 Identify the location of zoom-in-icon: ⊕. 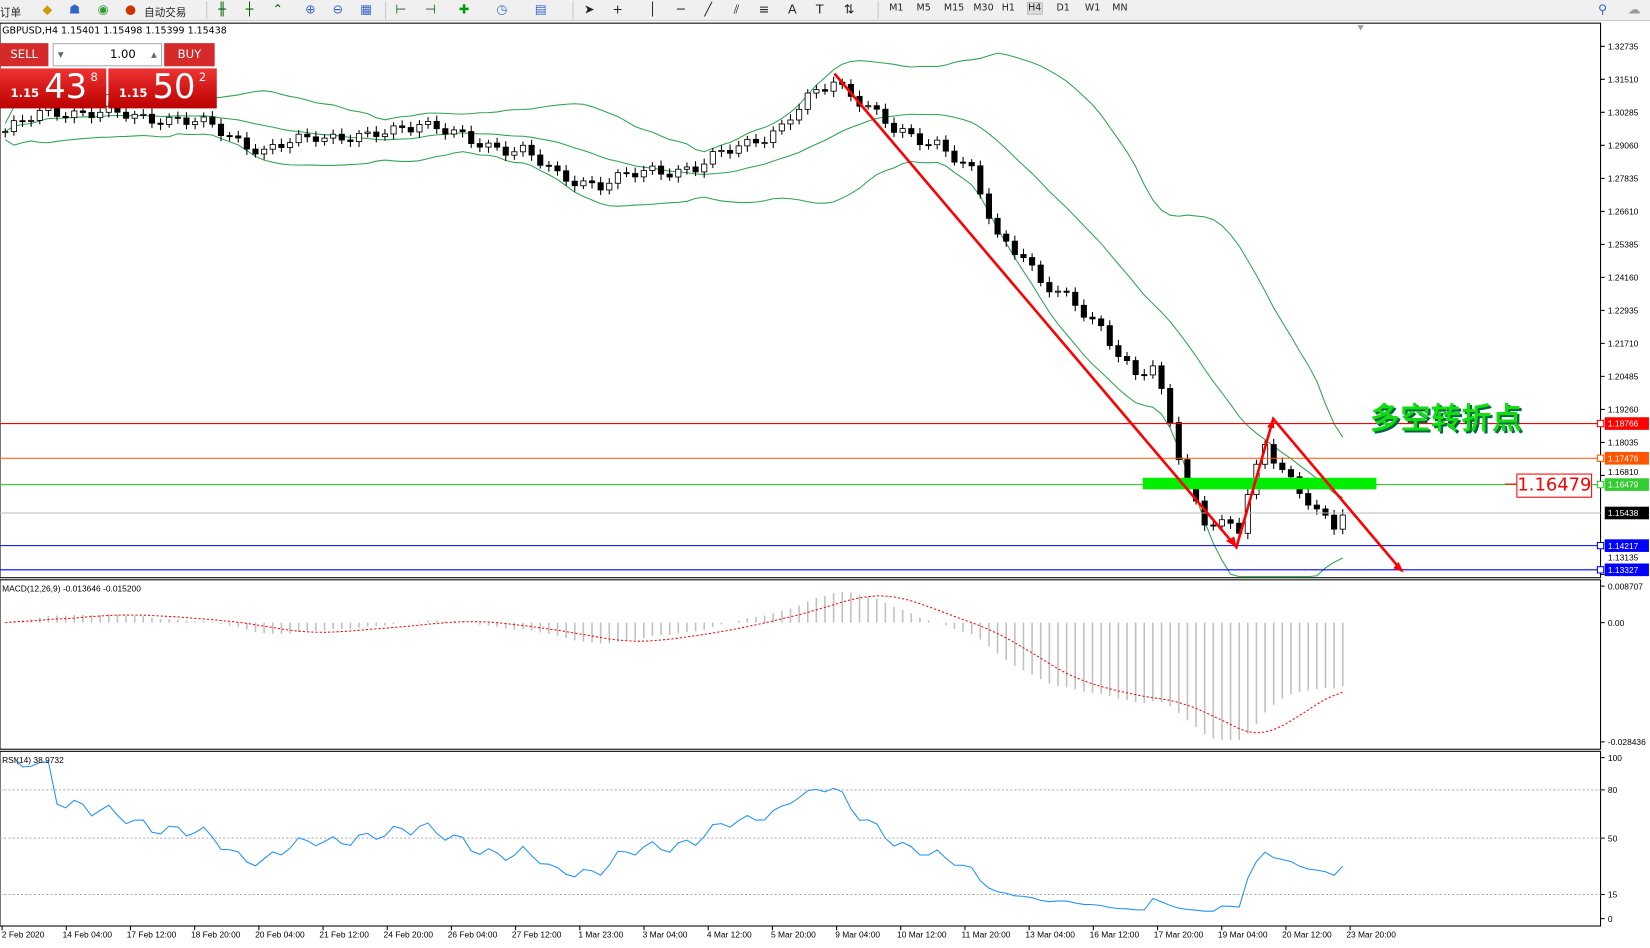
(310, 9).